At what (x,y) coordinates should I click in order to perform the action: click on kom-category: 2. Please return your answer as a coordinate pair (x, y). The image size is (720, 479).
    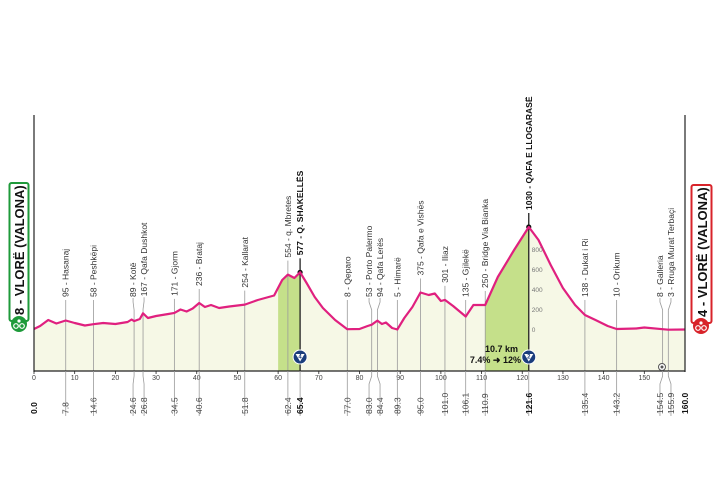
    Looking at the image, I should click on (529, 358).